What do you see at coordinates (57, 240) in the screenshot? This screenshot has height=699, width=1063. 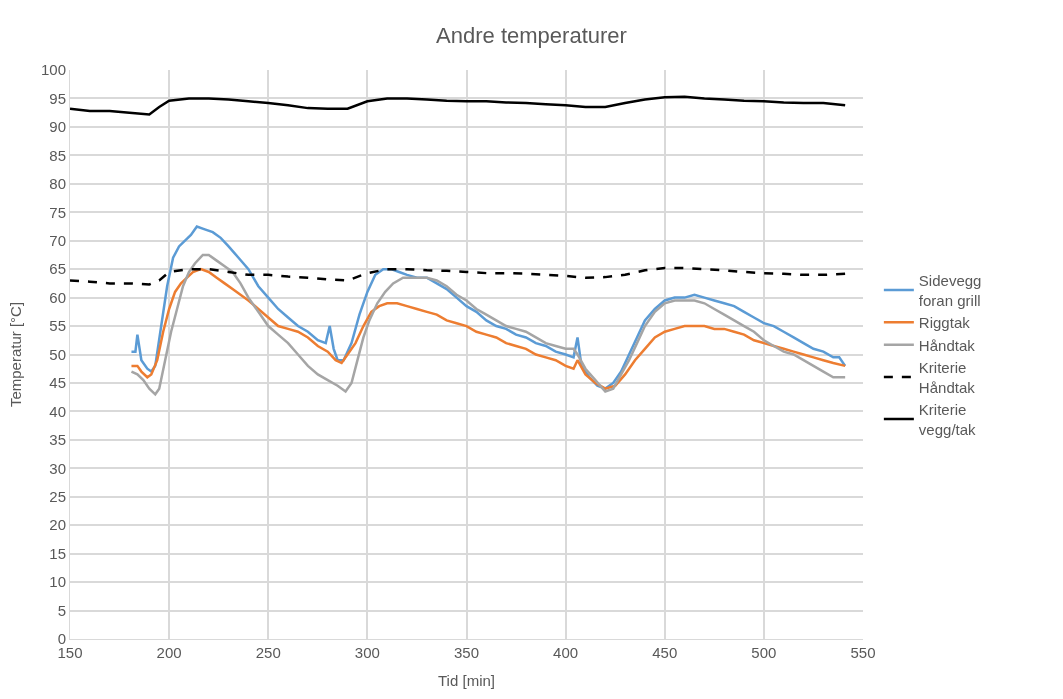 I see `y-tick-label: 70` at bounding box center [57, 240].